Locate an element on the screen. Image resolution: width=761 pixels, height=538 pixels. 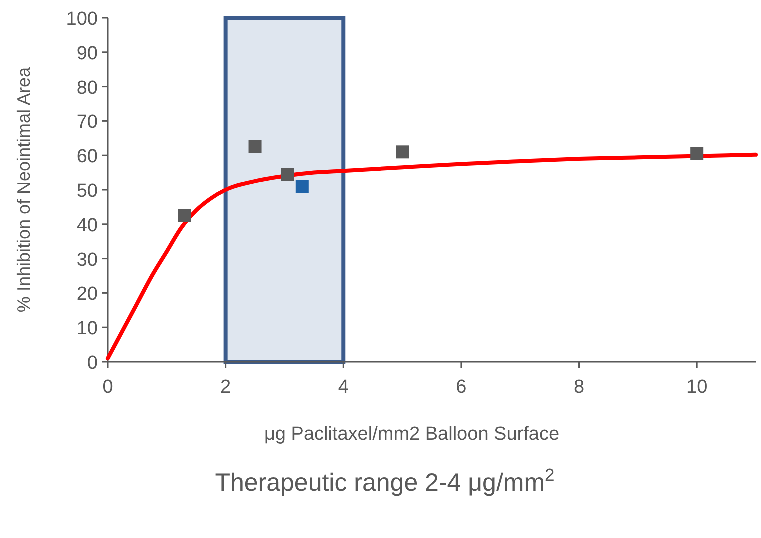
x-tick-label: 4 is located at coordinates (344, 387).